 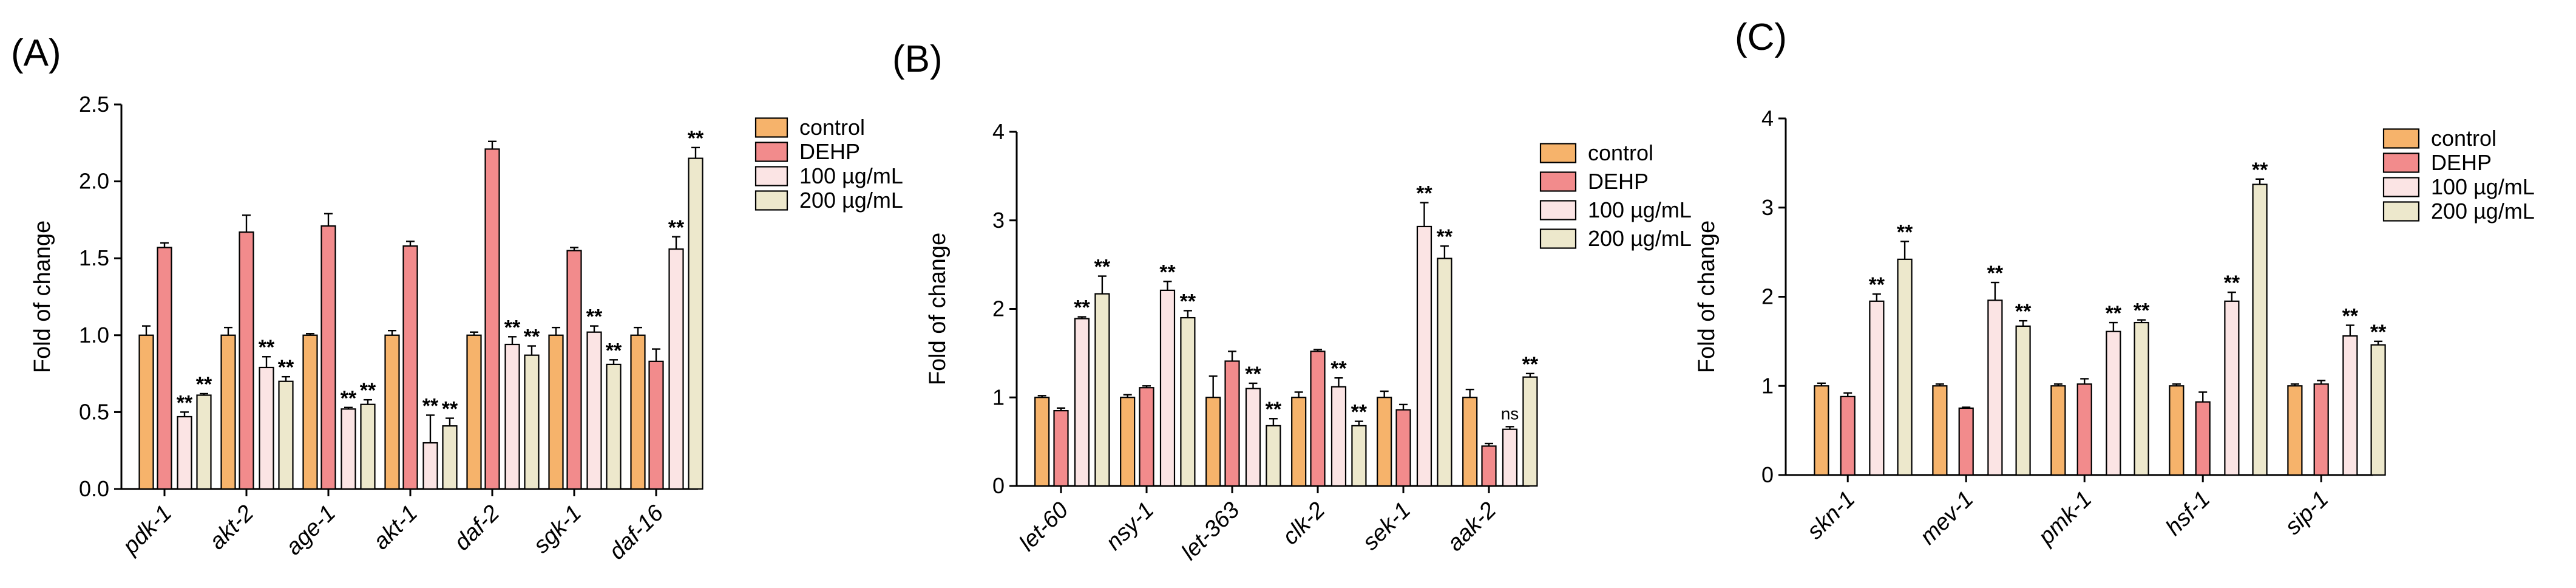 What do you see at coordinates (94, 411) in the screenshot?
I see `y-tick-label: 0.5` at bounding box center [94, 411].